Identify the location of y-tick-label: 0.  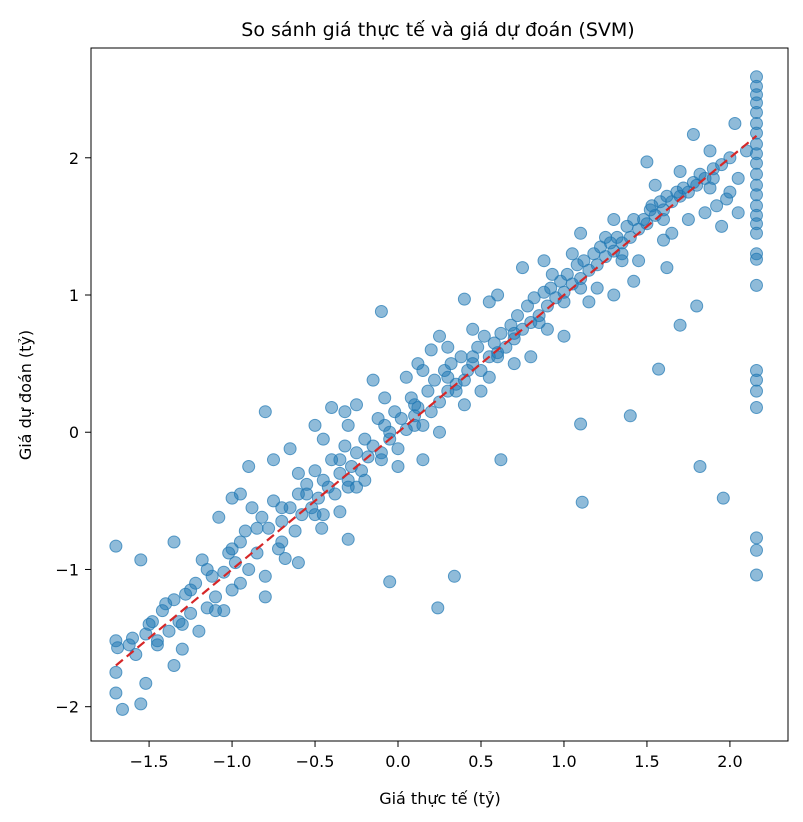
(74, 432).